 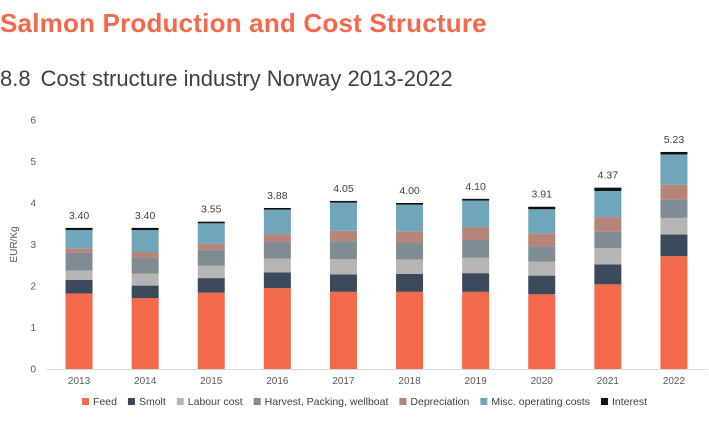 I want to click on bar-stack-2014, so click(x=145, y=298).